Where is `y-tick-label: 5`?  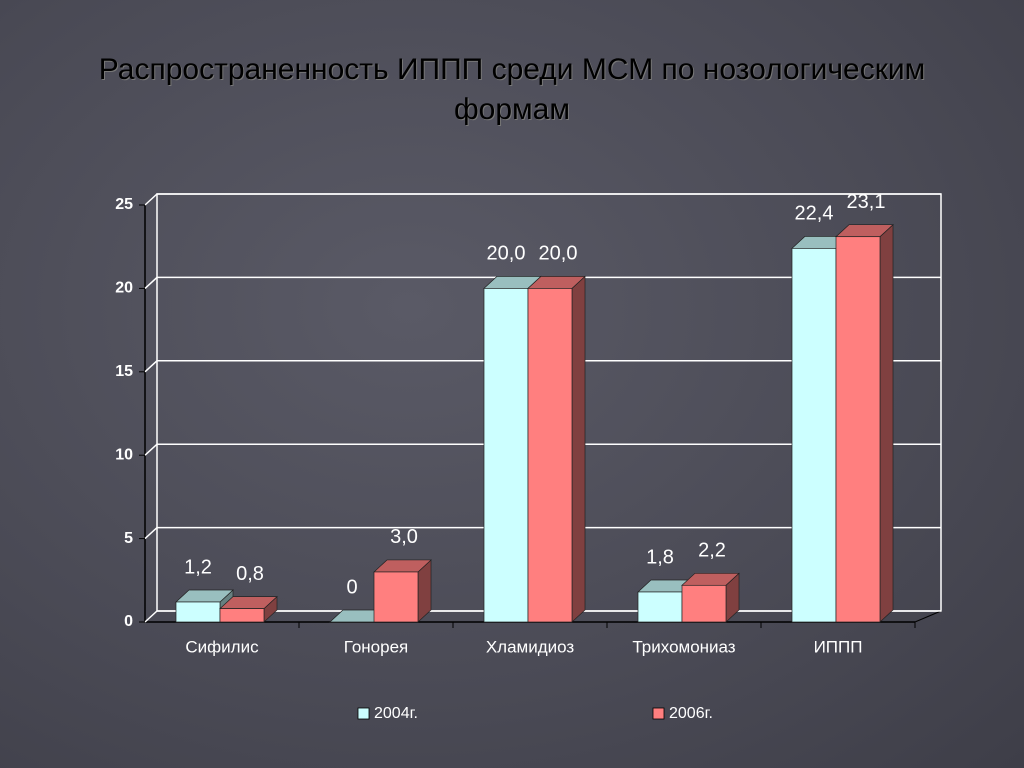
y-tick-label: 5 is located at coordinates (128, 538).